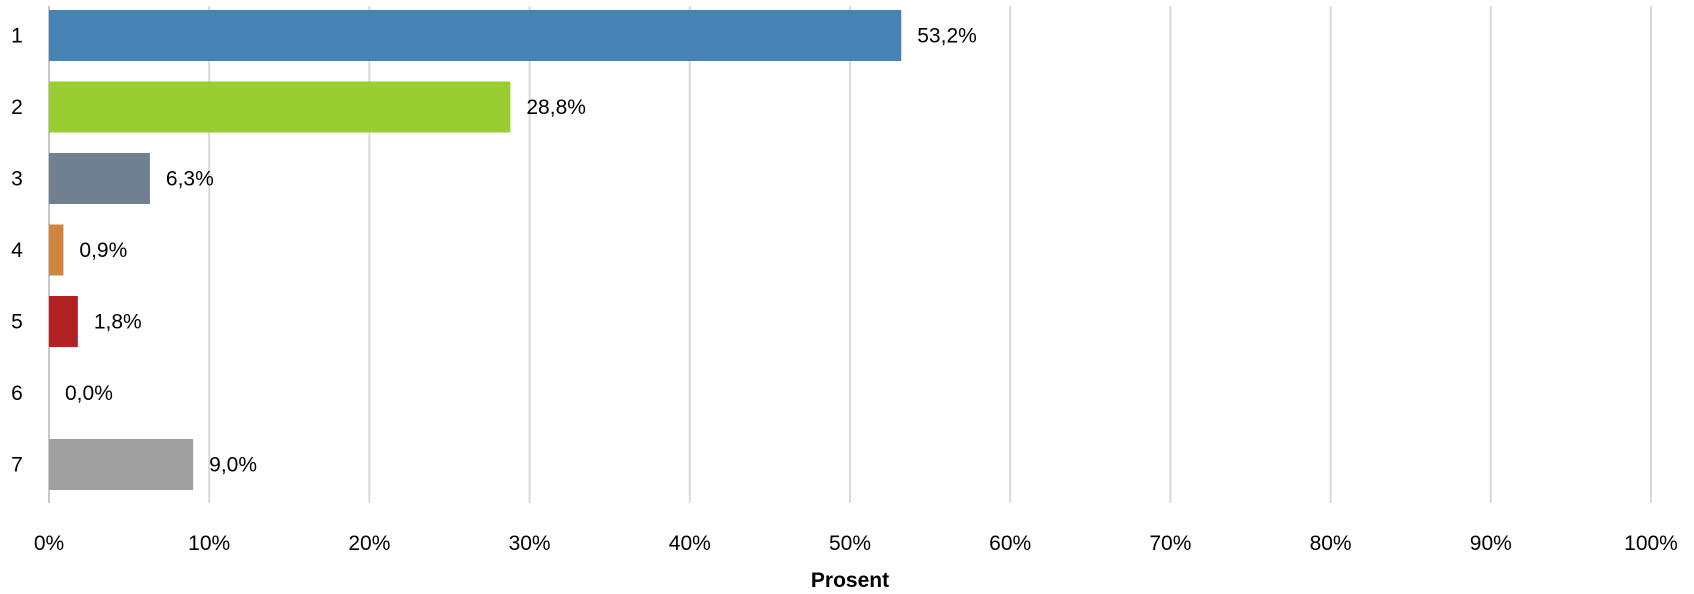  What do you see at coordinates (17, 179) in the screenshot?
I see `category-label: 3` at bounding box center [17, 179].